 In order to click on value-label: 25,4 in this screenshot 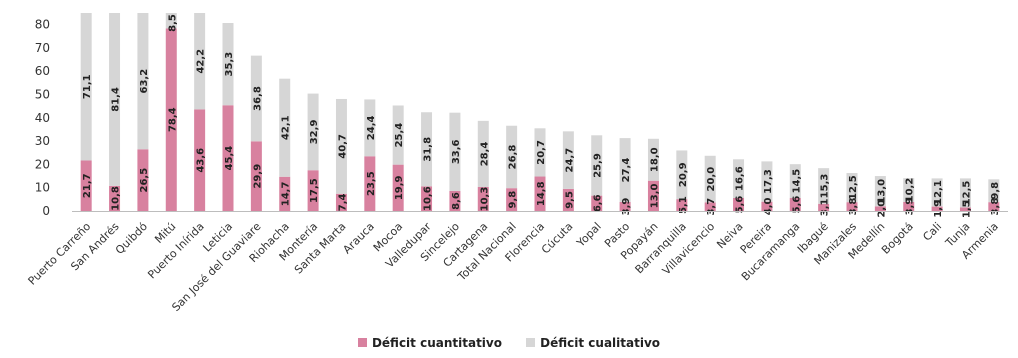, I will do `click(399, 135)`.